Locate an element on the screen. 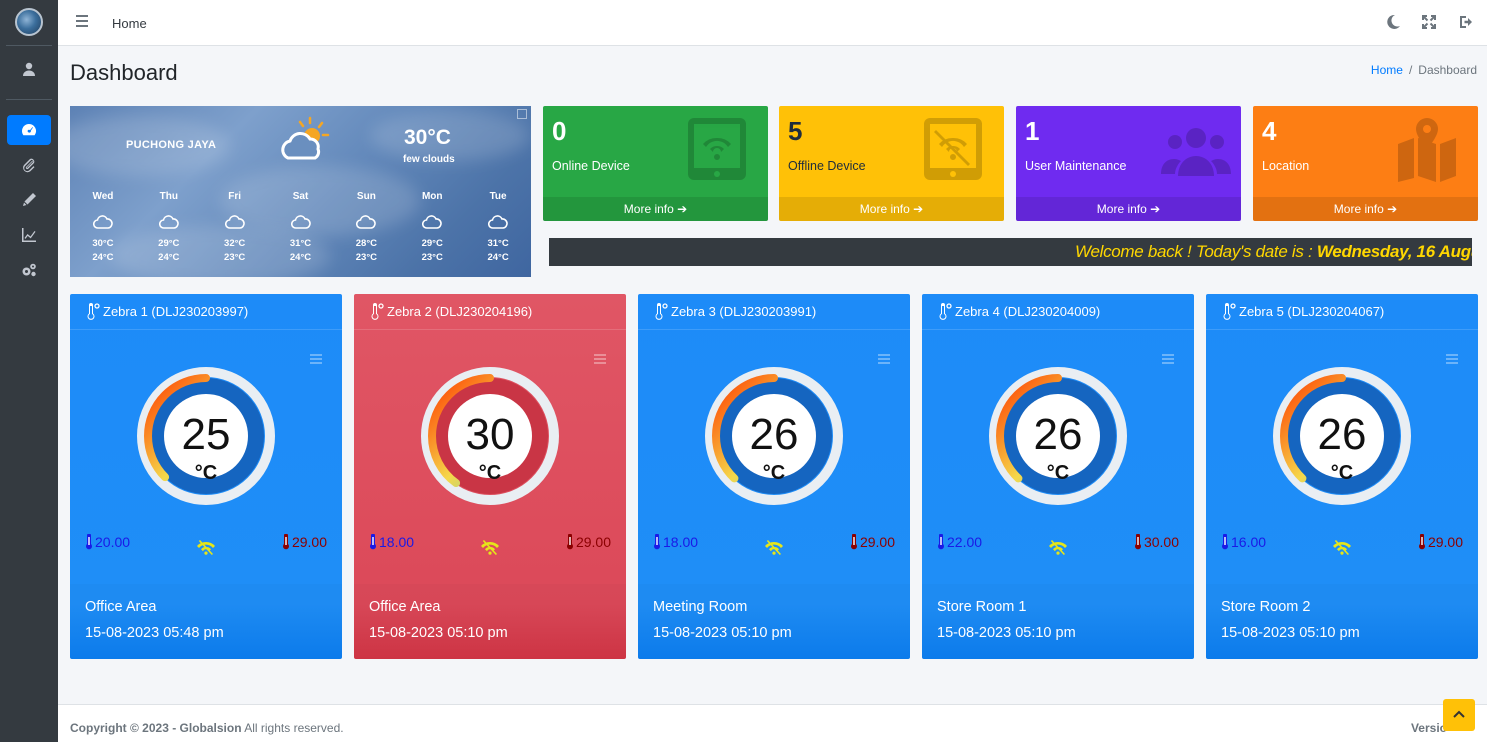 The height and width of the screenshot is (742, 1487). sidebar-item-attachments is located at coordinates (29, 165).